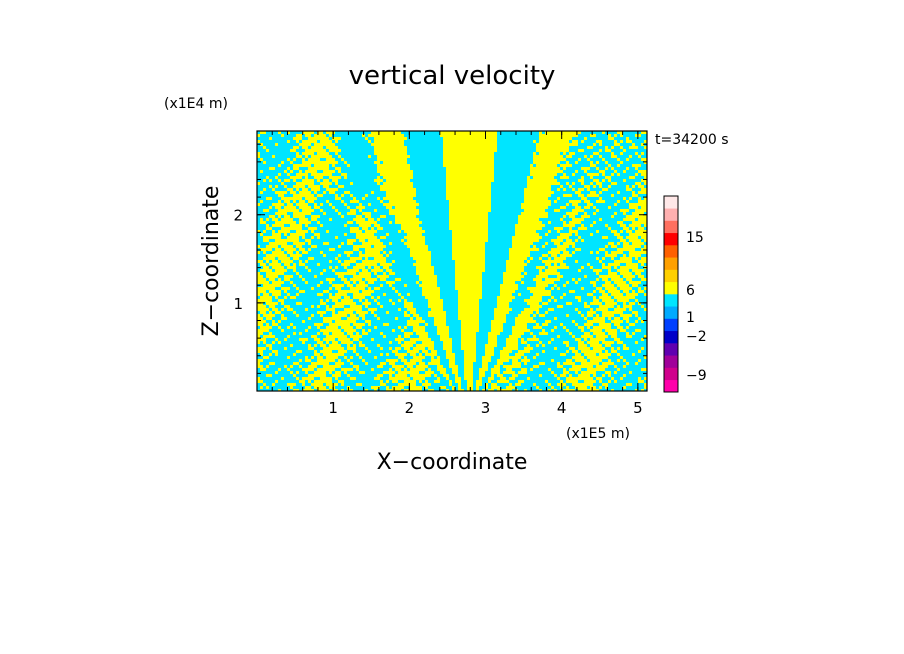 The width and height of the screenshot is (904, 654). I want to click on colorbar-tick-label: −2, so click(696, 337).